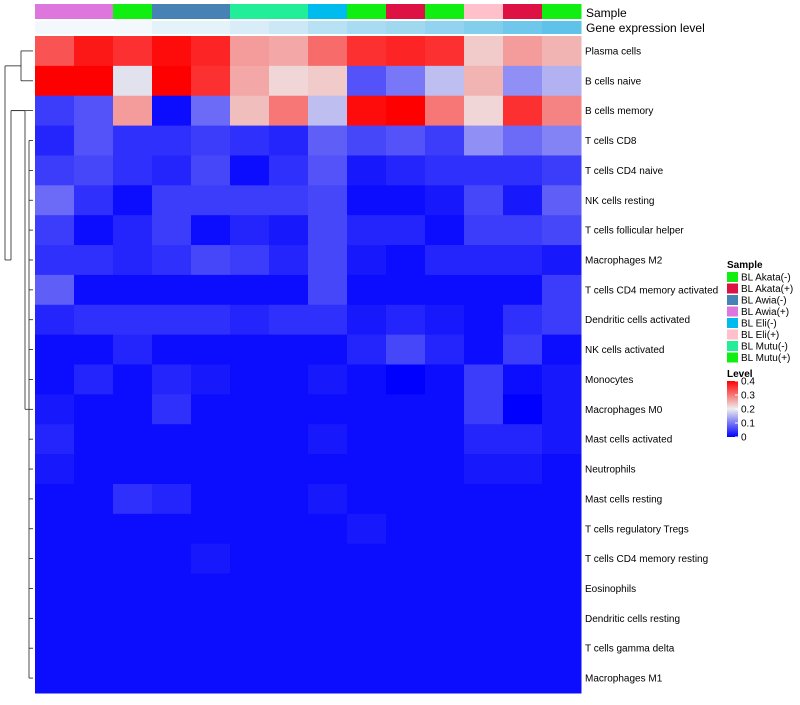  Describe the element at coordinates (609, 380) in the screenshot. I see `row-label: Monocytes` at that location.